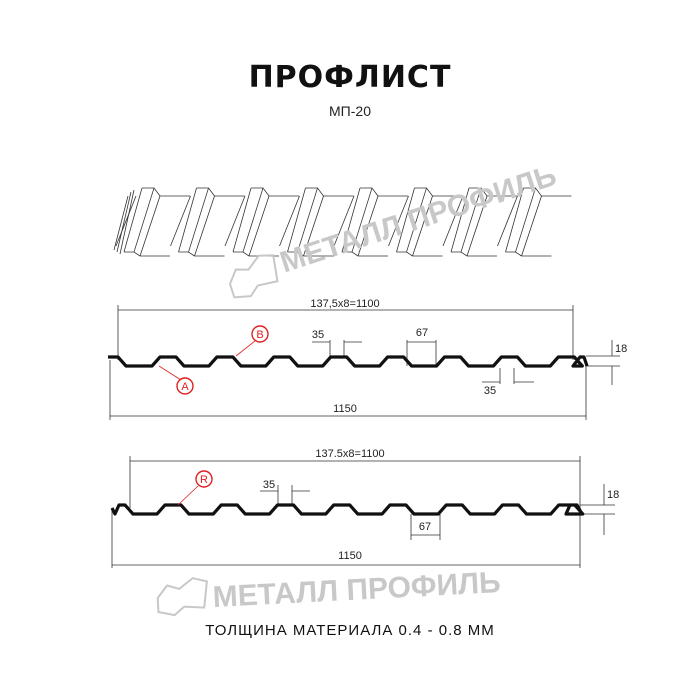 The width and height of the screenshot is (700, 700). I want to click on watermark-2: МЕТАЛЛ ПРОФИЛЬ, so click(329, 591).